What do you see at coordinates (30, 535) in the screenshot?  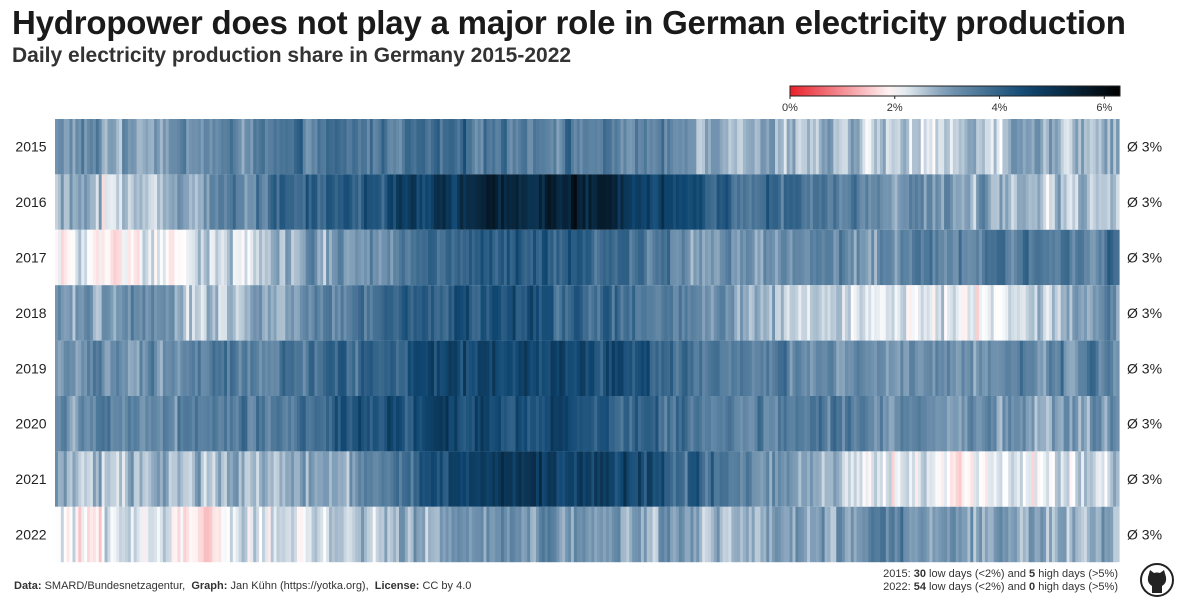 I see `row-label-year: 2022` at bounding box center [30, 535].